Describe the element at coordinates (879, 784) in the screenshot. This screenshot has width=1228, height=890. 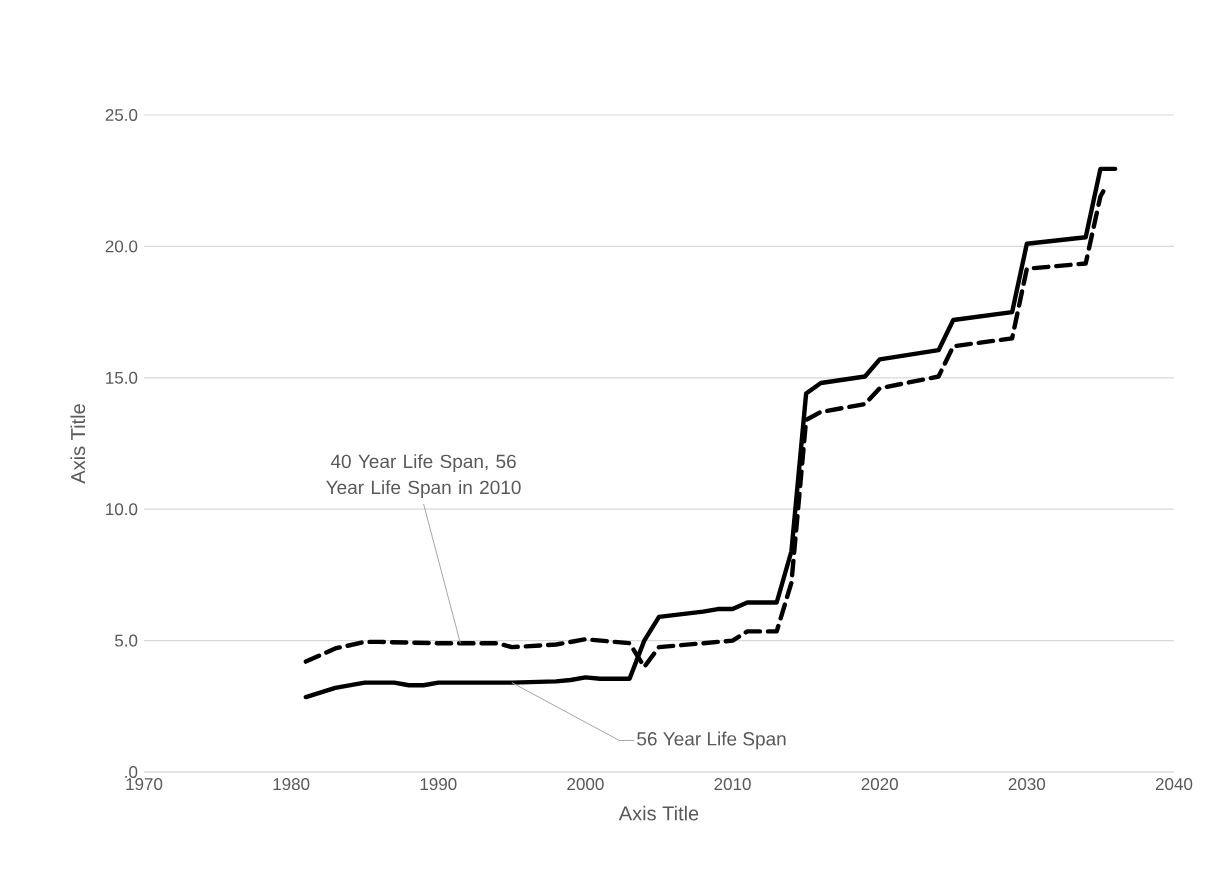
I see `x-tick-label: 2020` at that location.